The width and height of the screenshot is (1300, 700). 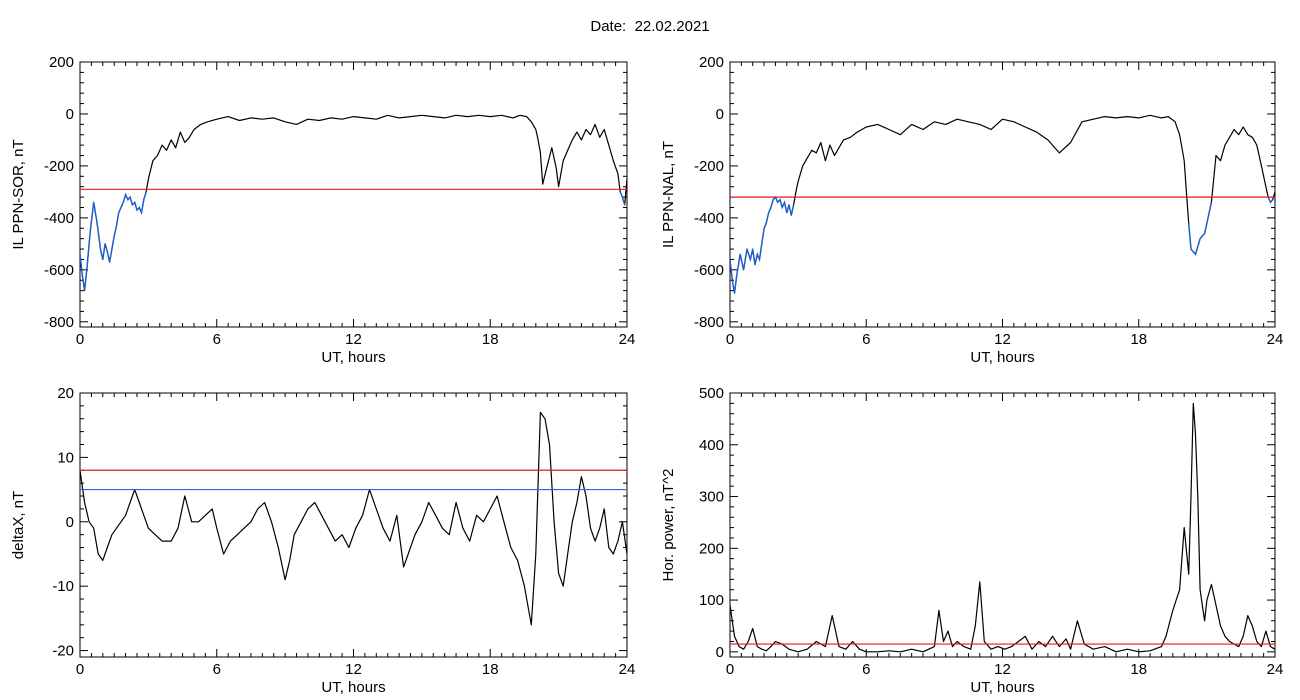 I want to click on y-tick-label: 300, so click(x=711, y=497).